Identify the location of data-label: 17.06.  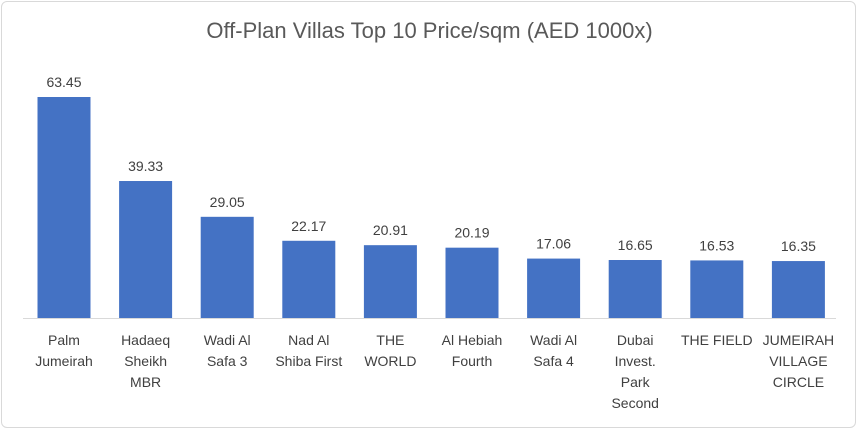
(553, 244).